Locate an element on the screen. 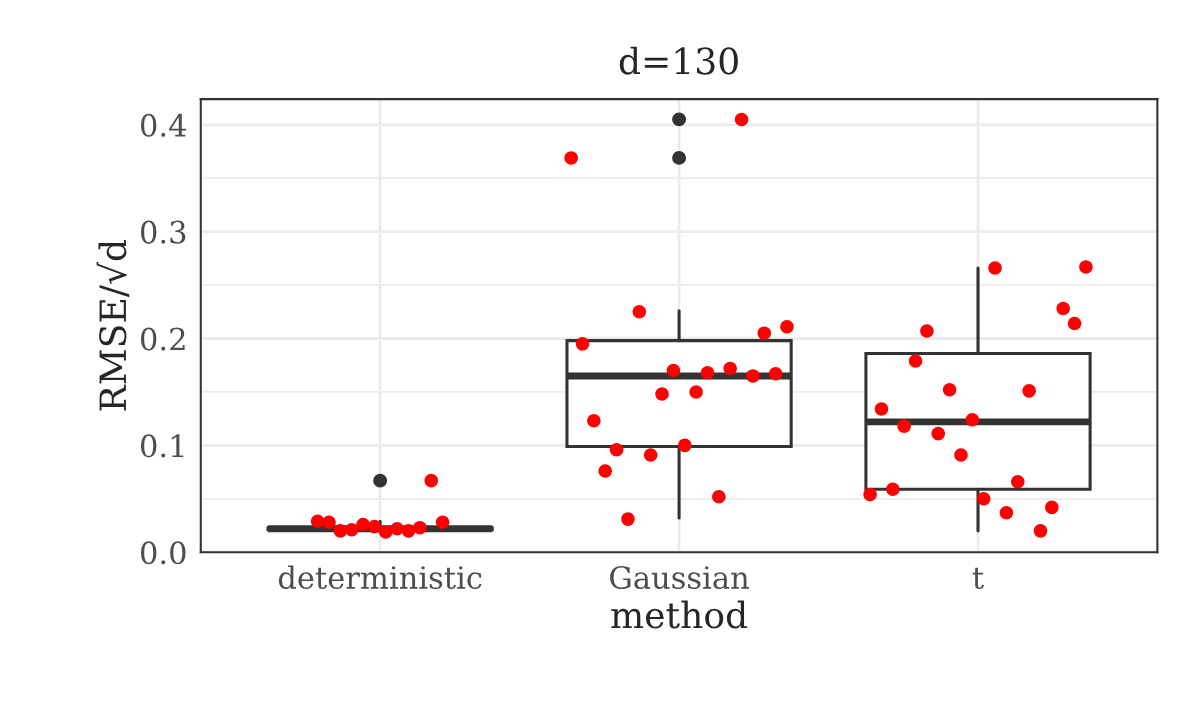  chart-title: d=130 is located at coordinates (678, 60).